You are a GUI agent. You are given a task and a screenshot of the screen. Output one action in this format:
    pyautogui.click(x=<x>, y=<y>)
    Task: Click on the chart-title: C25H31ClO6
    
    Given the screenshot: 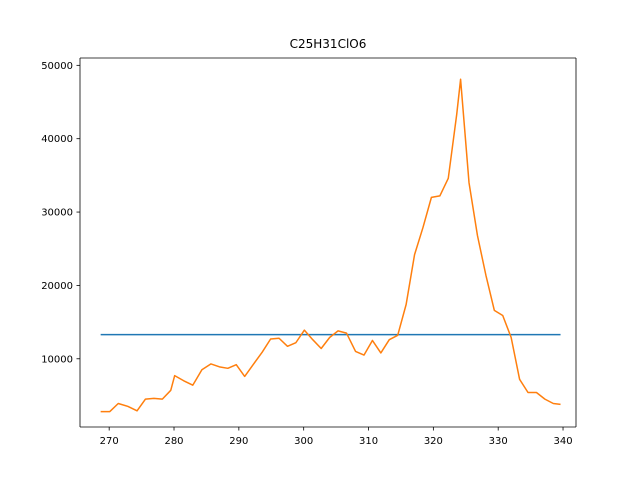 What is the action you would take?
    pyautogui.click(x=328, y=44)
    